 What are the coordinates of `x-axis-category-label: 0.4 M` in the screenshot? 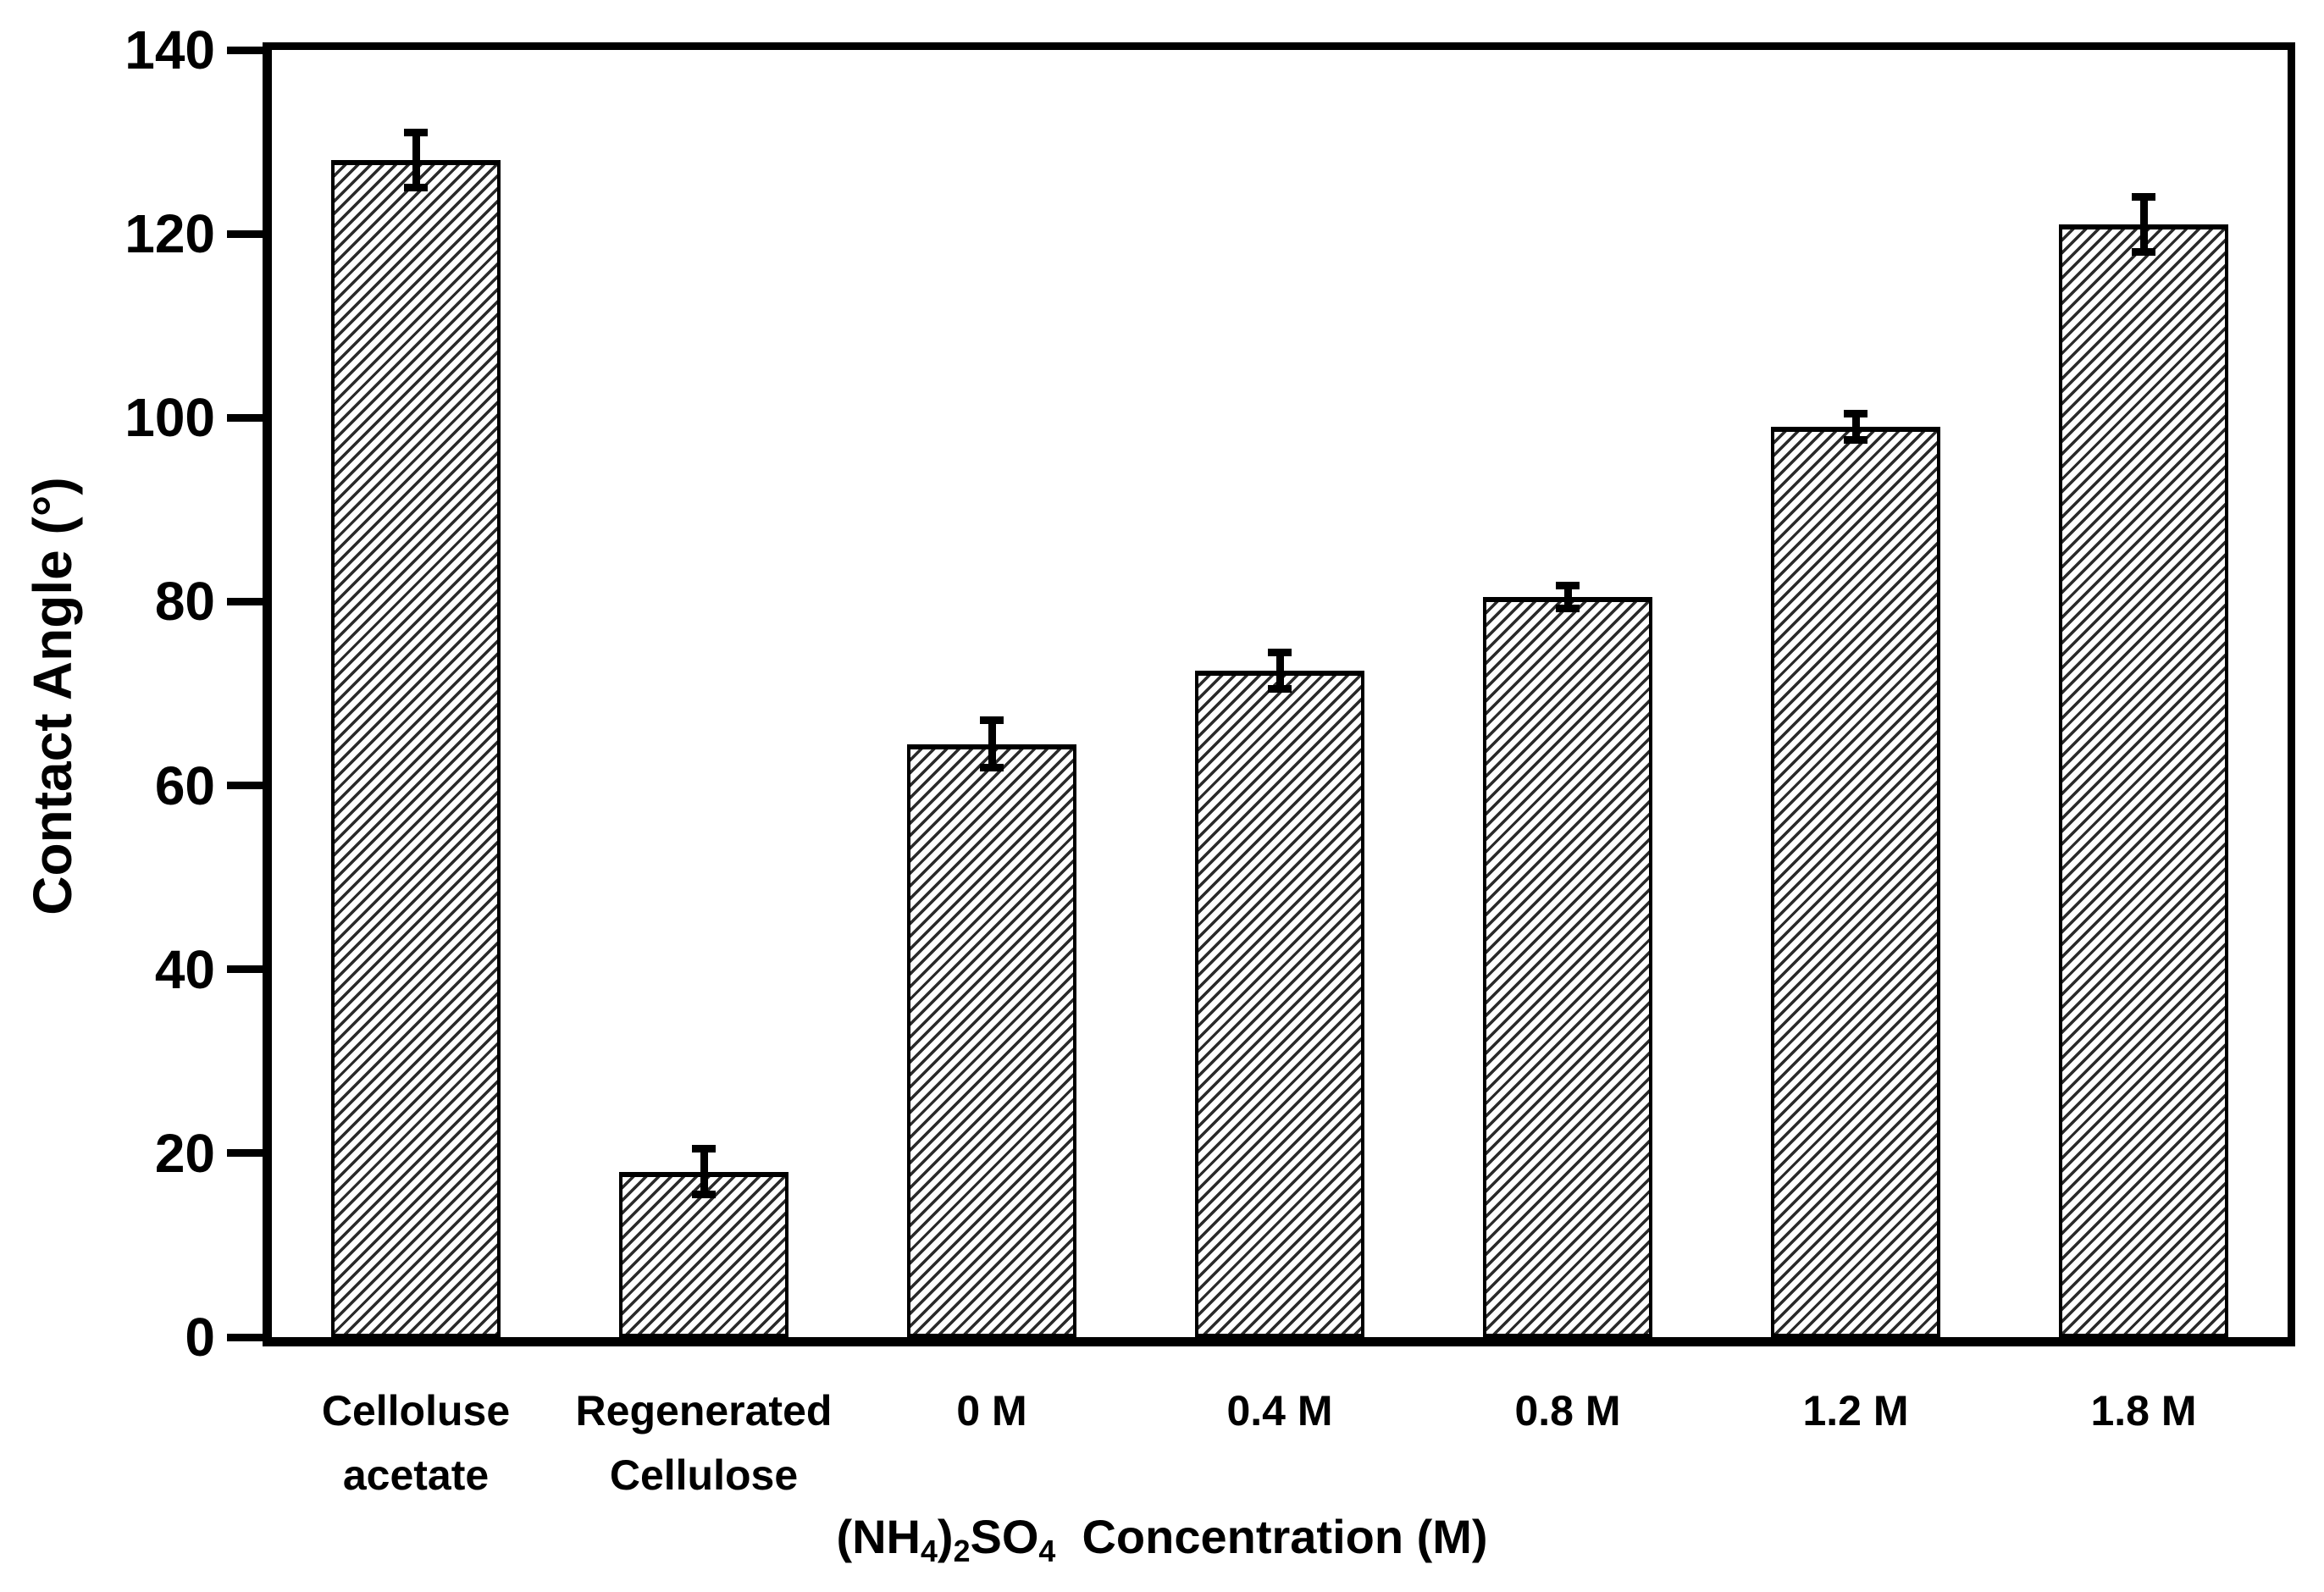 It's located at (1280, 1411).